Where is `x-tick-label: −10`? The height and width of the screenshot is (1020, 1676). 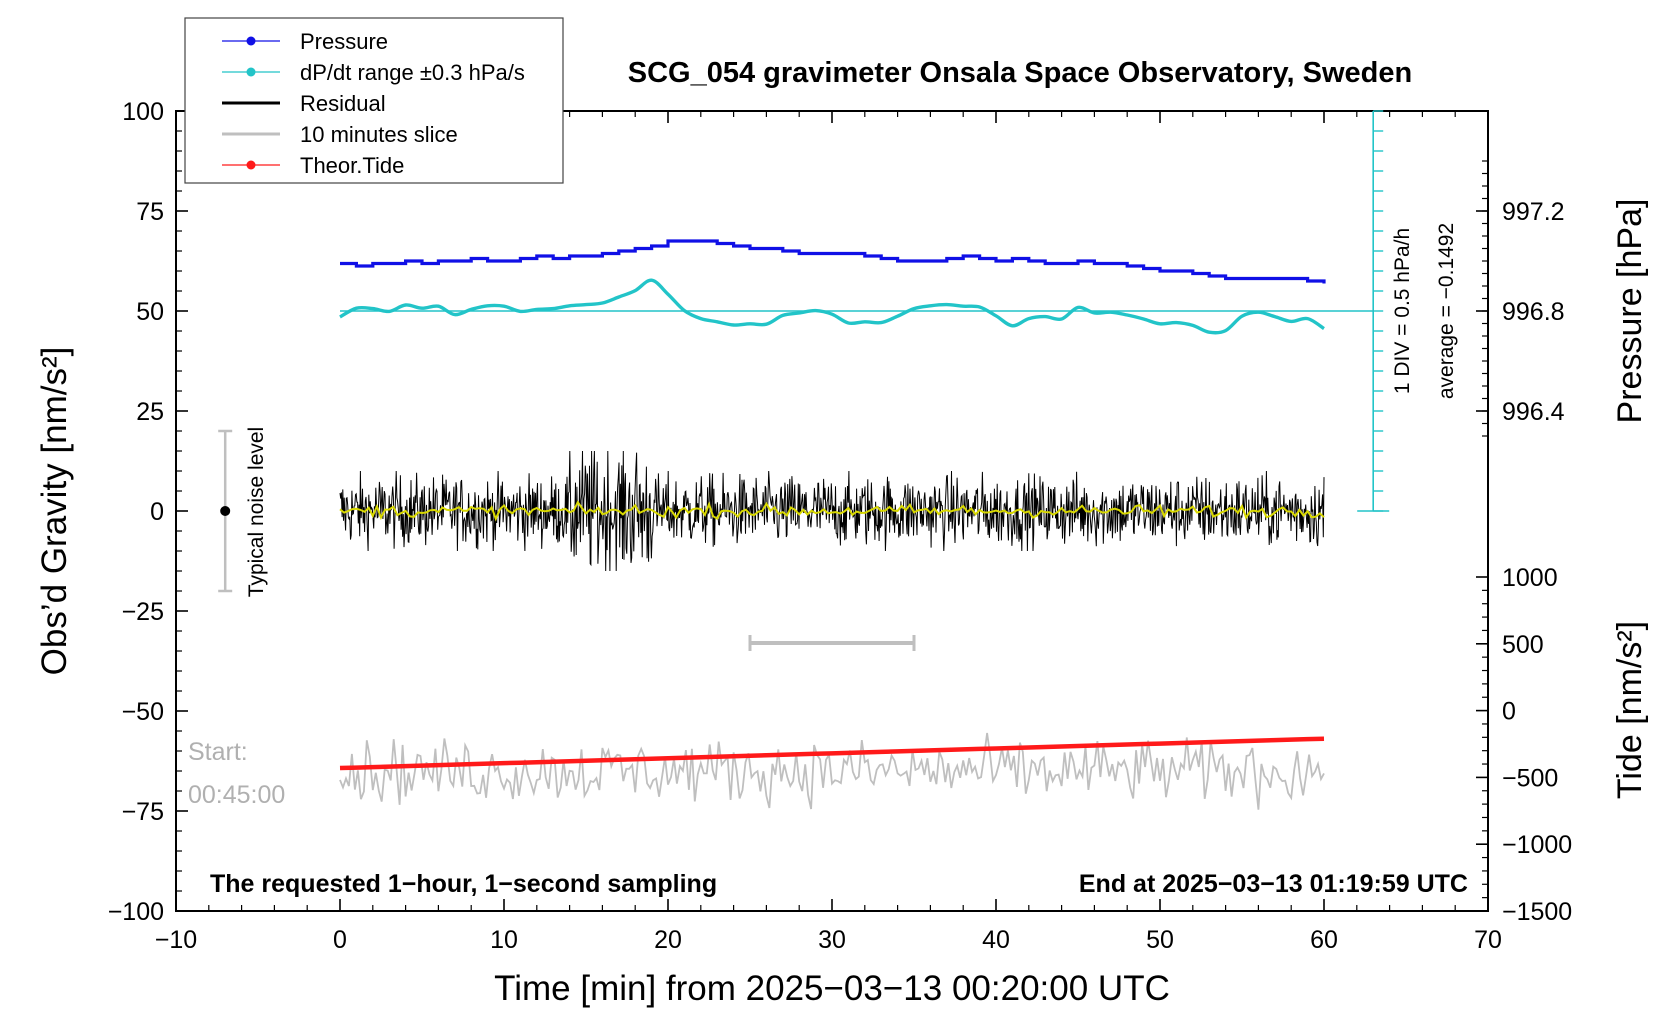 x-tick-label: −10 is located at coordinates (176, 940).